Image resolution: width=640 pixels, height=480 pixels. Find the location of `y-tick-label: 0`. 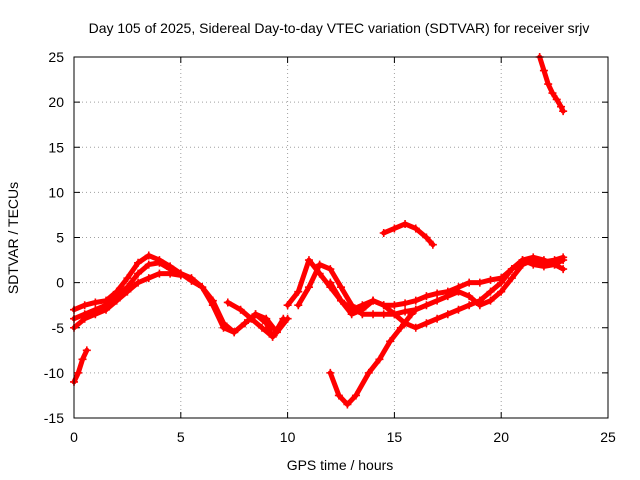

y-tick-label: 0 is located at coordinates (60, 283).